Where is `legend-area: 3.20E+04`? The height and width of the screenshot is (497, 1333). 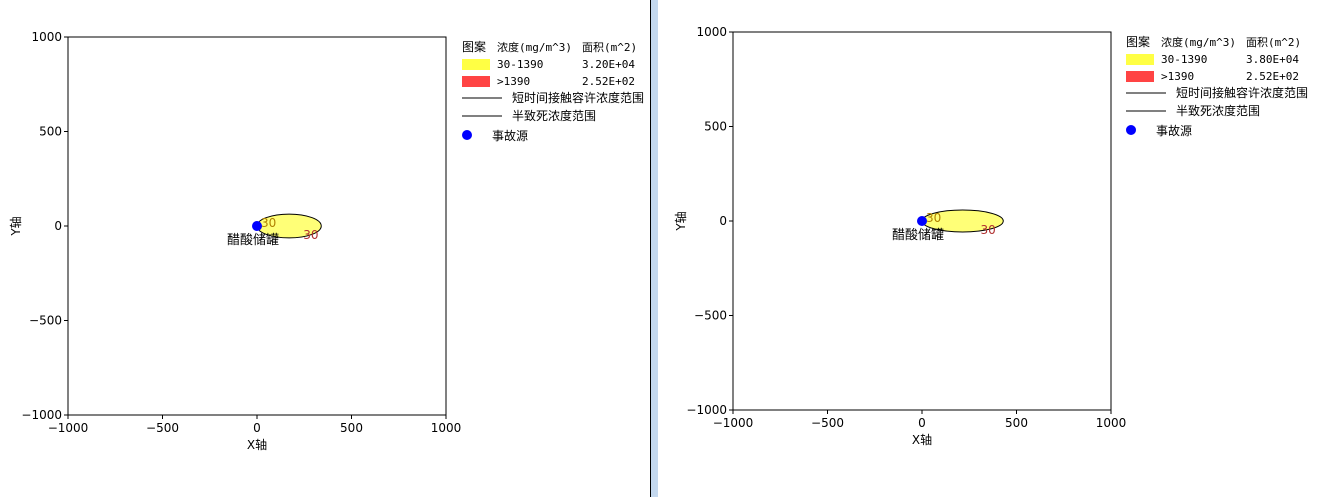 legend-area: 3.20E+04 is located at coordinates (608, 64).